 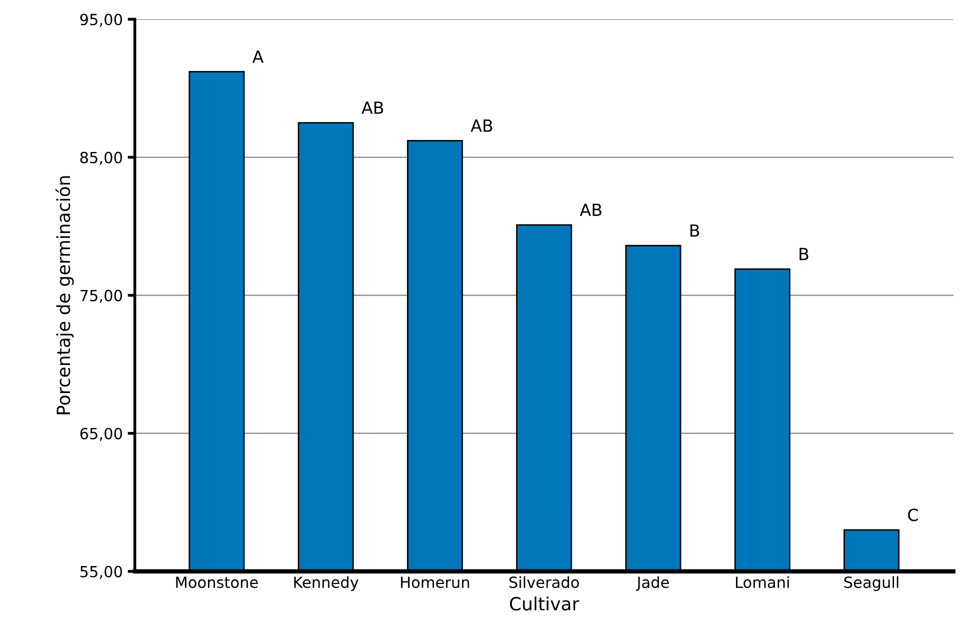 What do you see at coordinates (258, 56) in the screenshot?
I see `annotation: A` at bounding box center [258, 56].